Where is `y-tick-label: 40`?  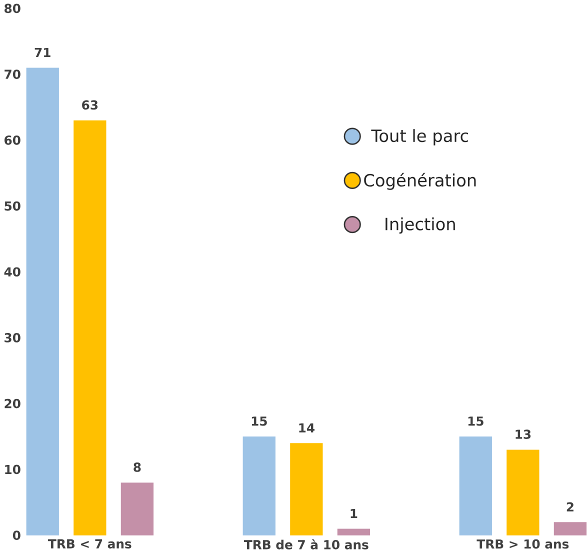
y-tick-label: 40 is located at coordinates (12, 271).